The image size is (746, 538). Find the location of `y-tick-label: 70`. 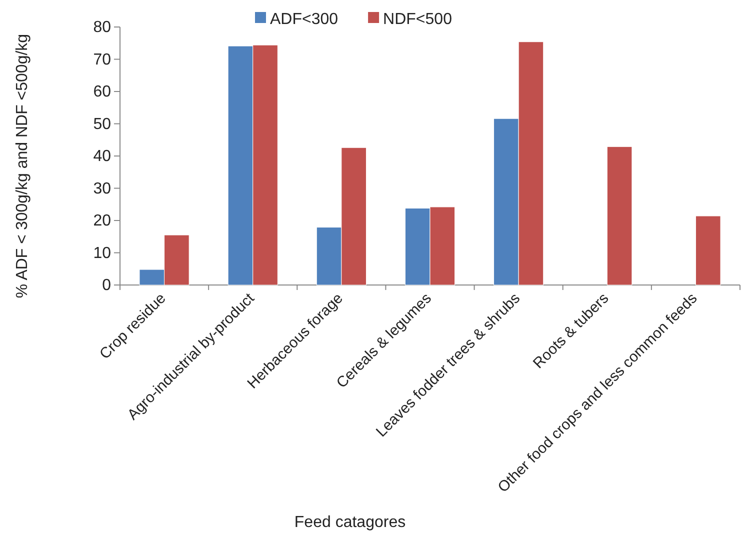

y-tick-label: 70 is located at coordinates (102, 59).